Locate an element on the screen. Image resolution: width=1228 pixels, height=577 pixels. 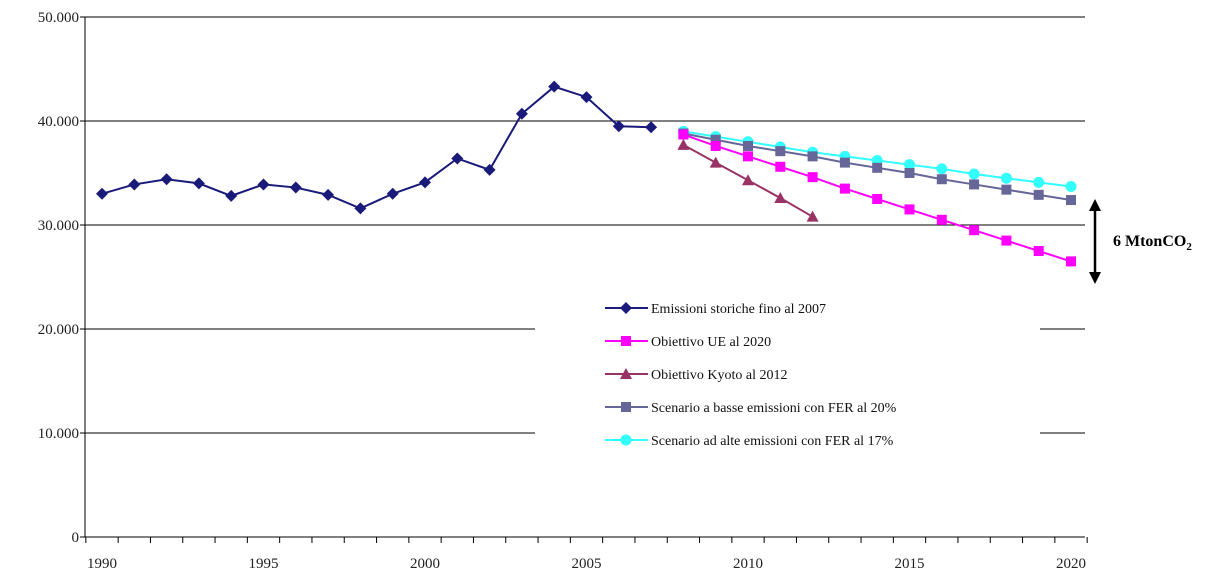
x-tick-label: 2015 is located at coordinates (910, 564).